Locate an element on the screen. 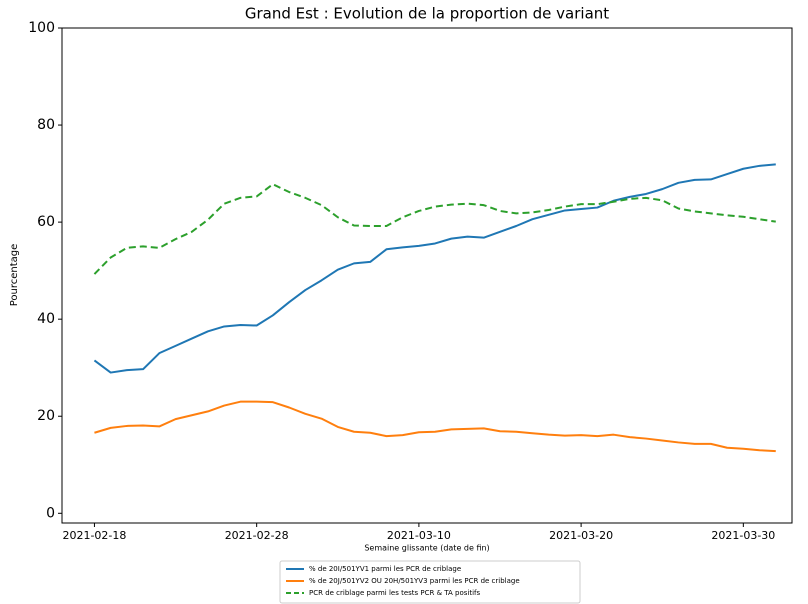 The width and height of the screenshot is (808, 604). x-axis-label: Semaine glissante (date de fin) is located at coordinates (426, 548).